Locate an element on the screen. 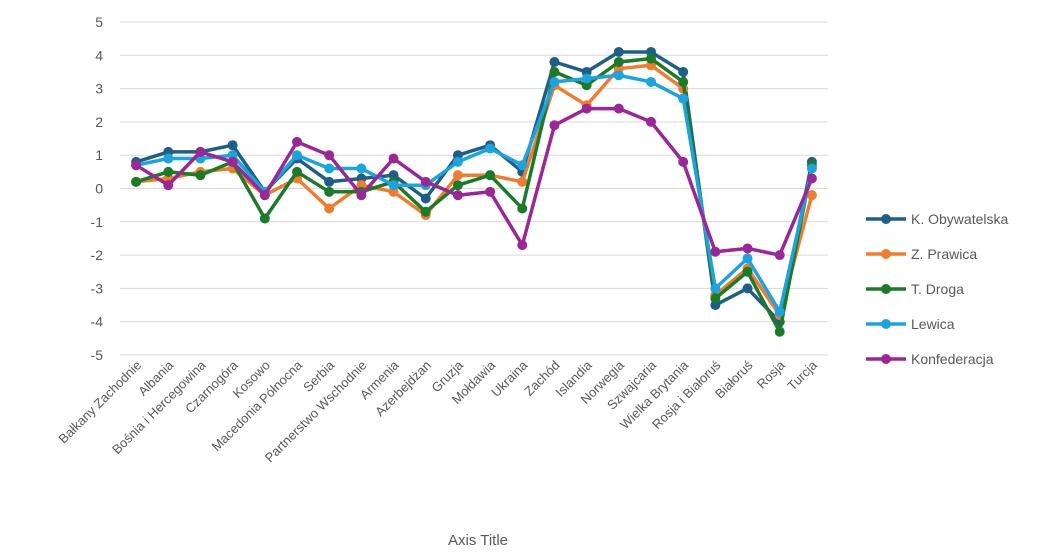  y-tick-label: -4 is located at coordinates (97, 322).